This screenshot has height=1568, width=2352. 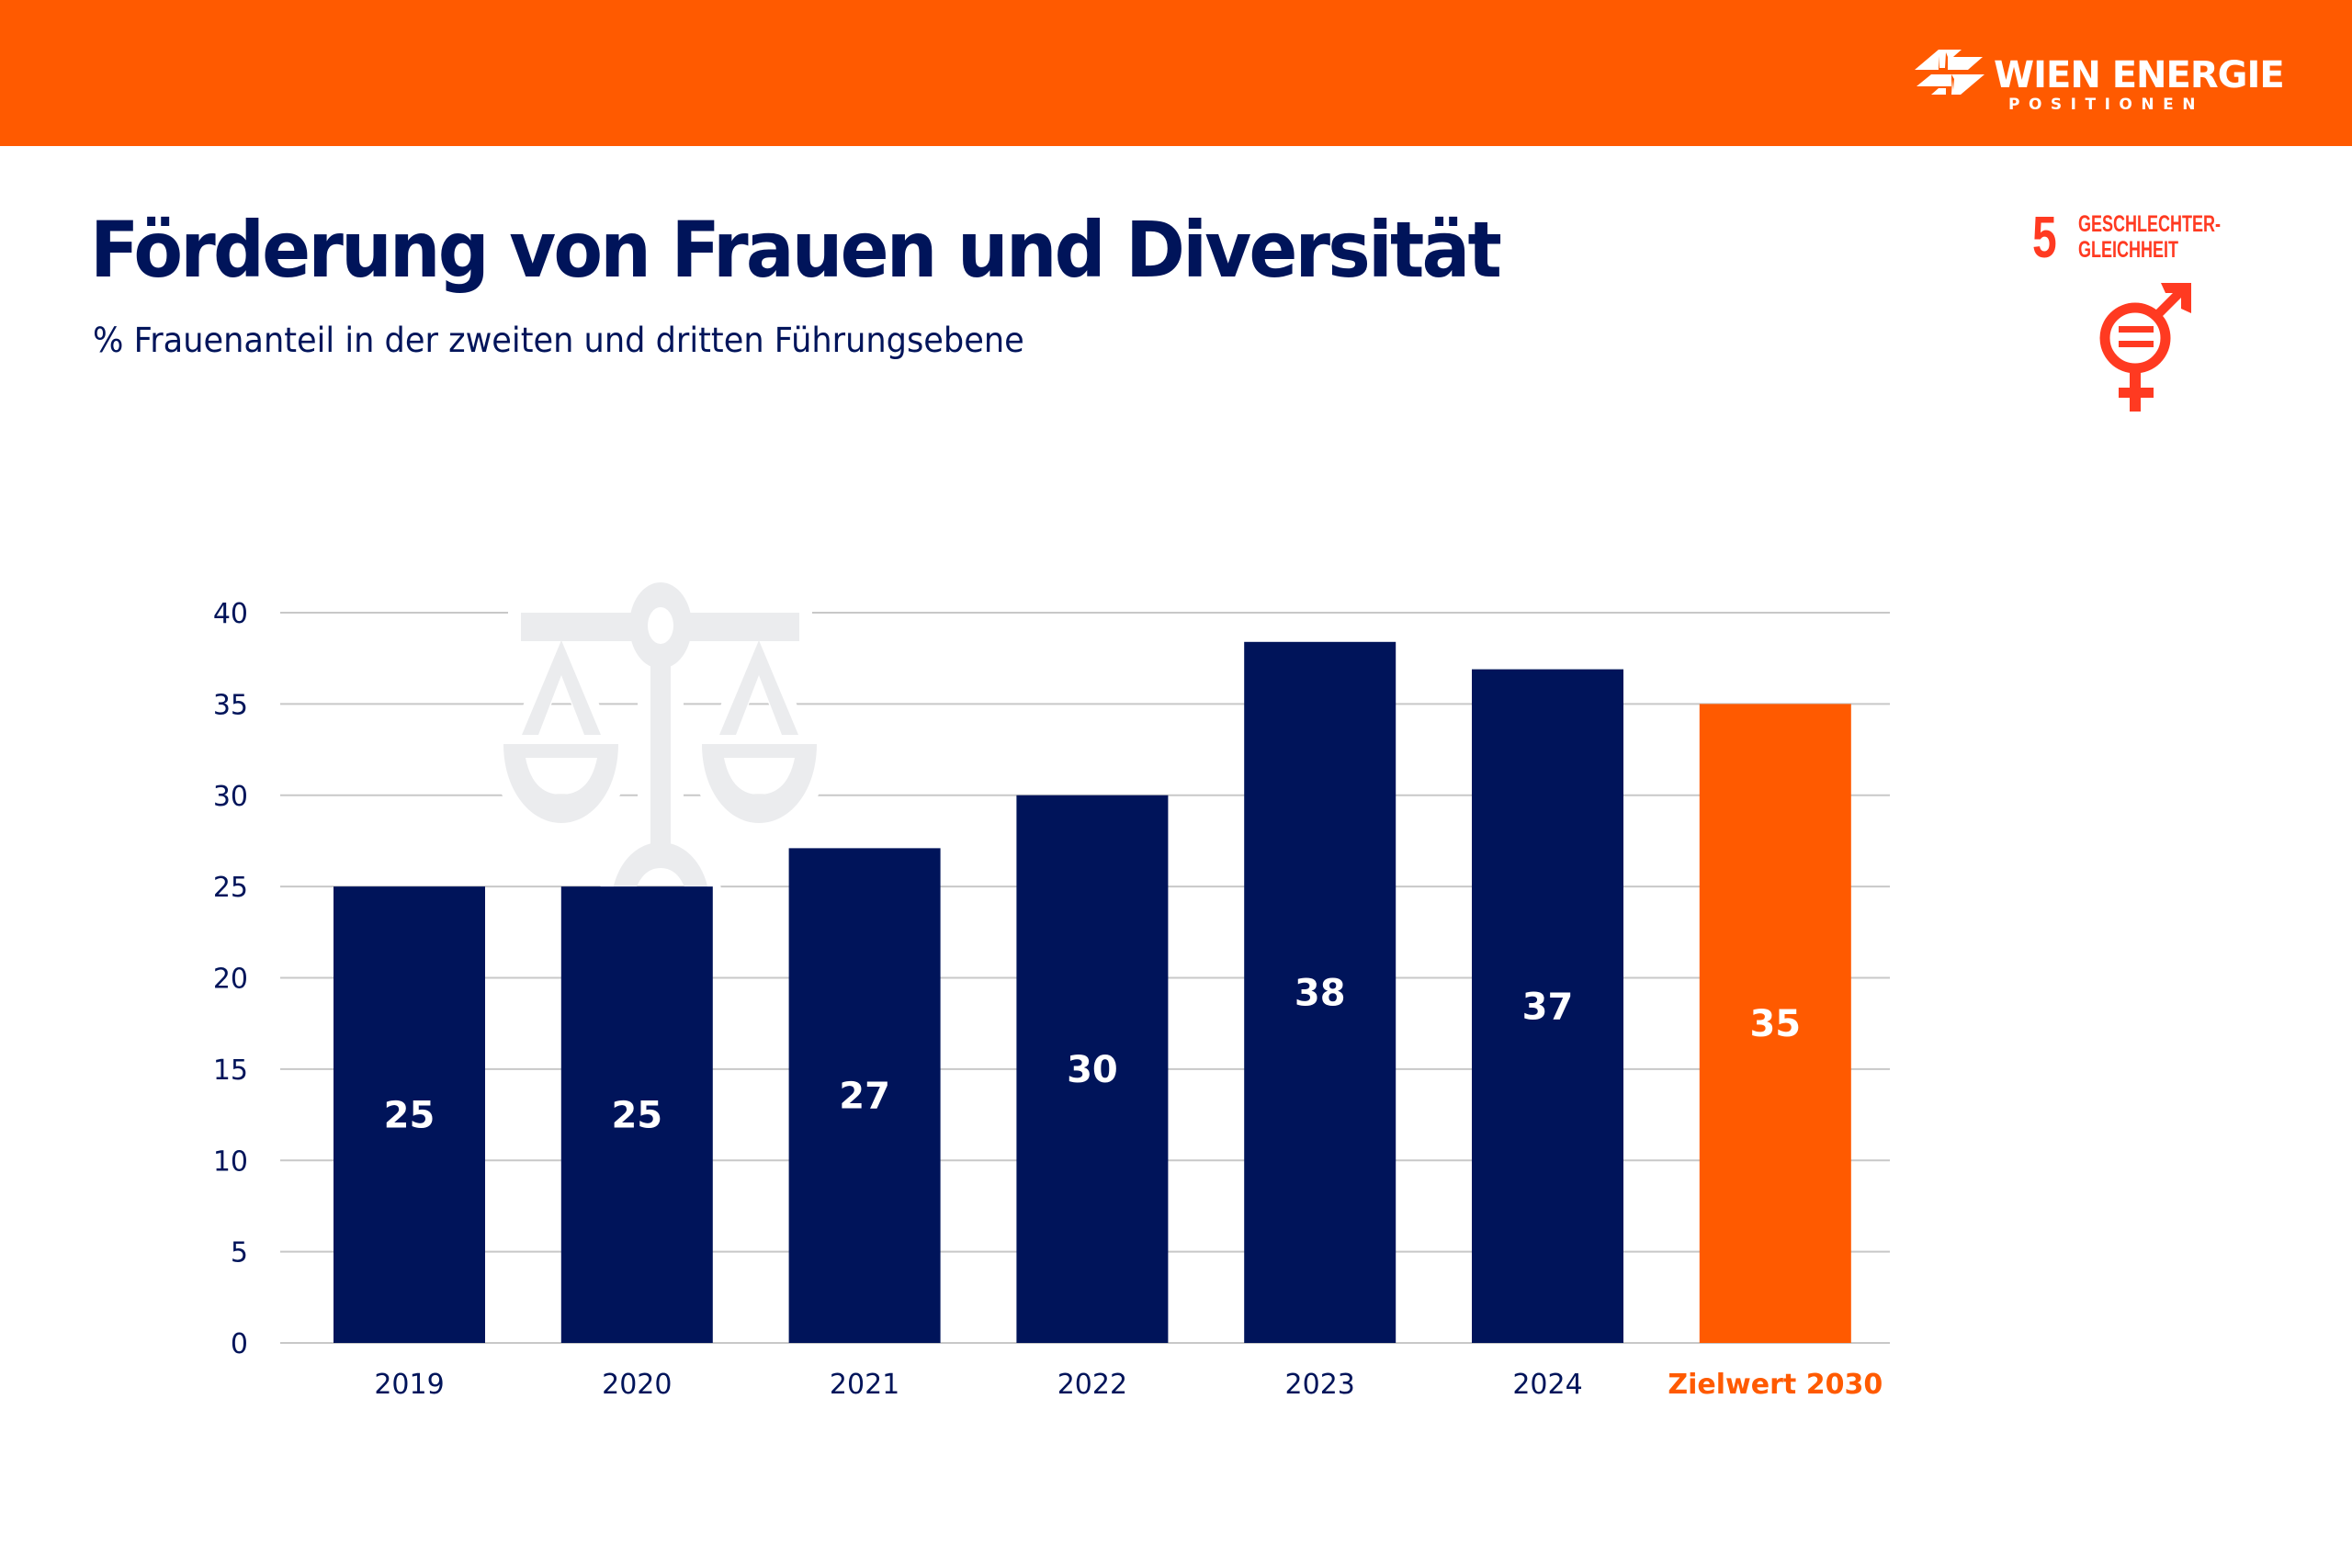 I want to click on y-tick-label: 5, so click(x=239, y=1253).